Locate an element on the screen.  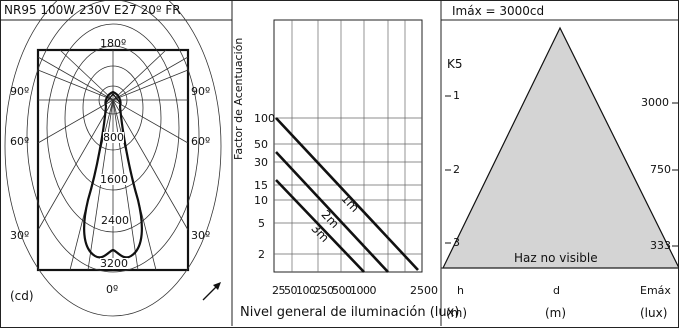
accent-ylabel: Factor de Acentuación is located at coordinates (238, 98).